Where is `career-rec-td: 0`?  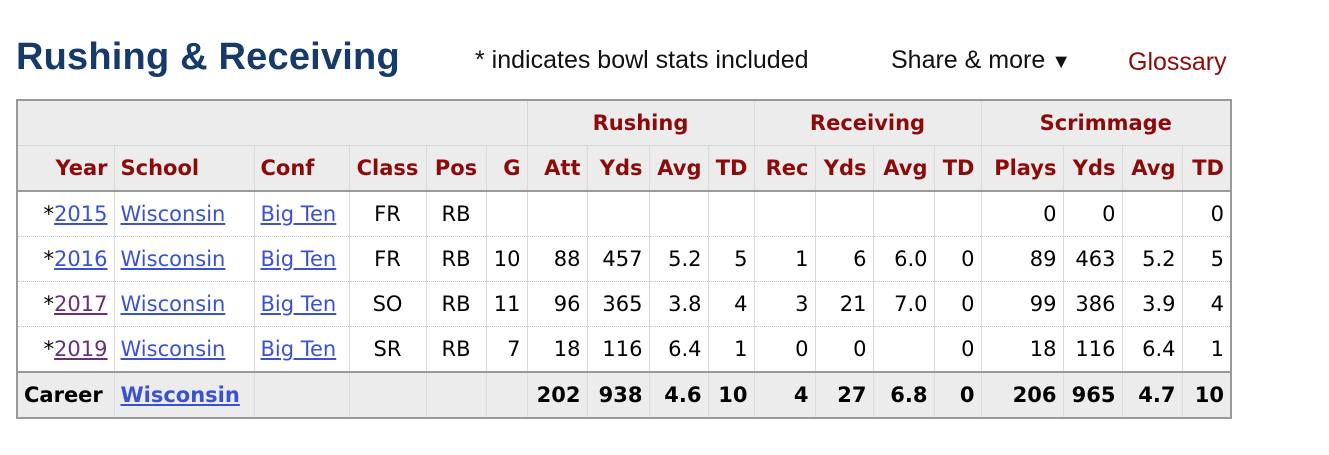
career-rec-td: 0 is located at coordinates (958, 394).